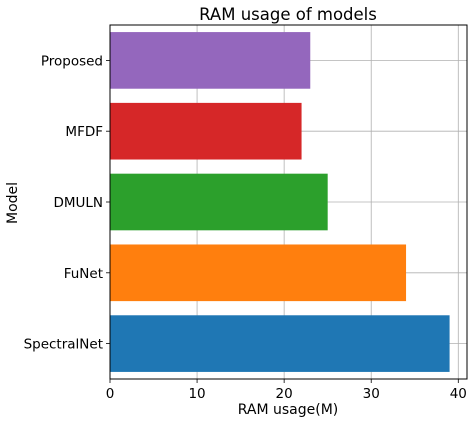 The height and width of the screenshot is (421, 474). I want to click on y-tick-label: FuNet, so click(83, 274).